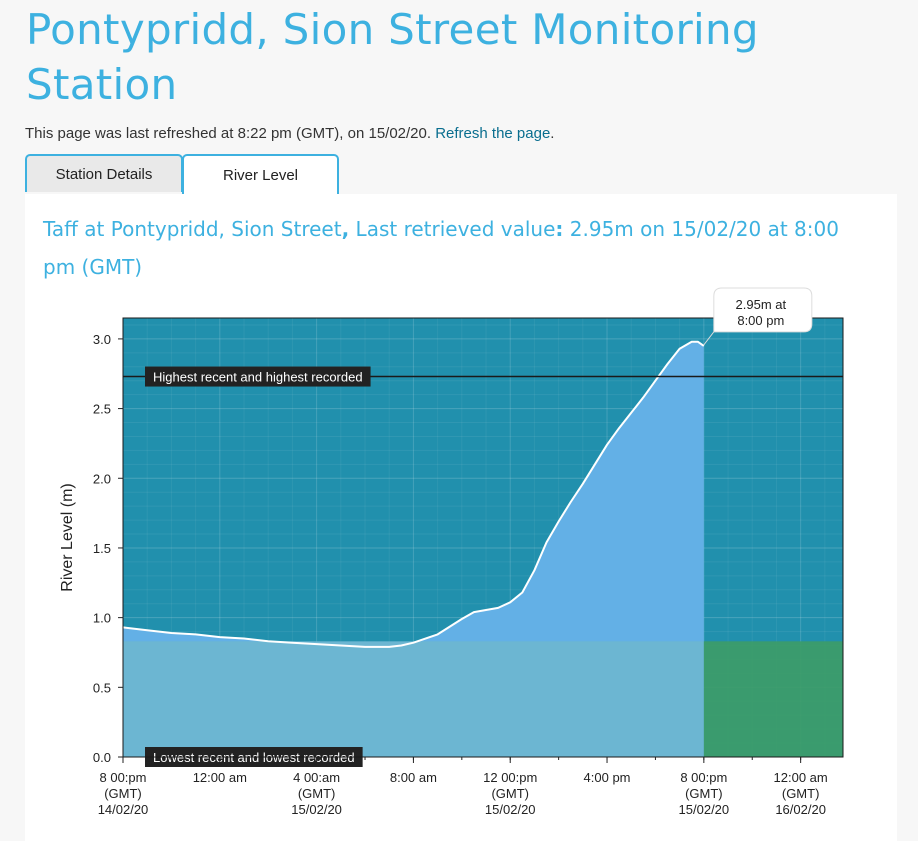  Describe the element at coordinates (493, 133) in the screenshot. I see `refresh-link: Refresh the page` at that location.